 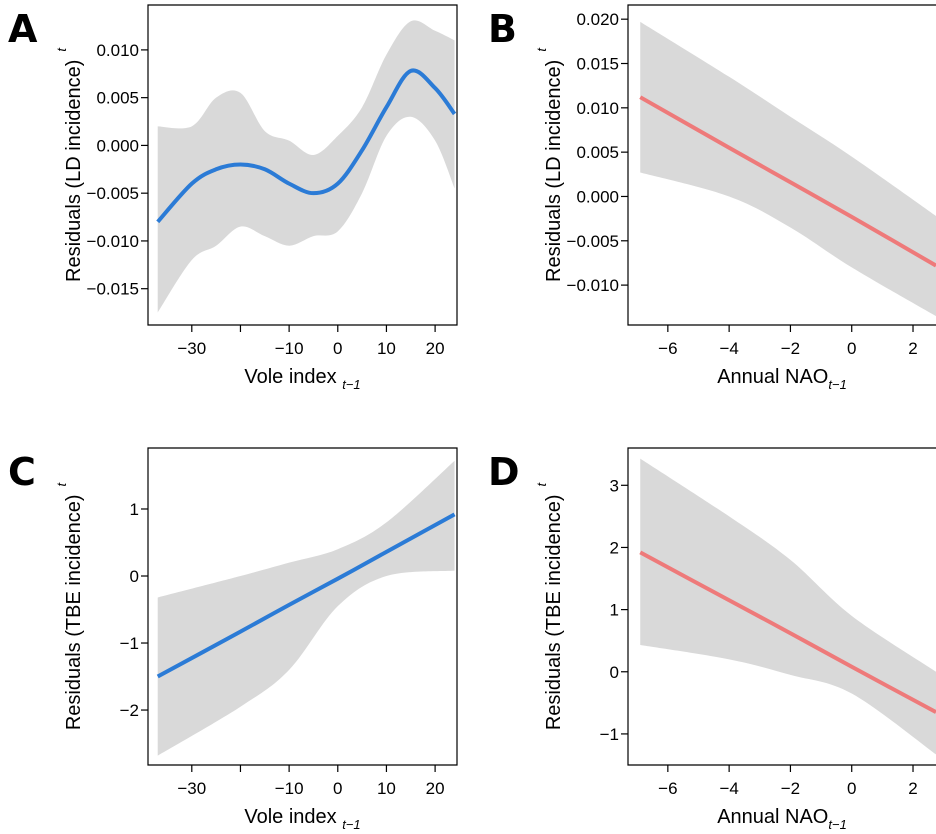 I want to click on y-tick-label: −2, so click(x=129, y=710).